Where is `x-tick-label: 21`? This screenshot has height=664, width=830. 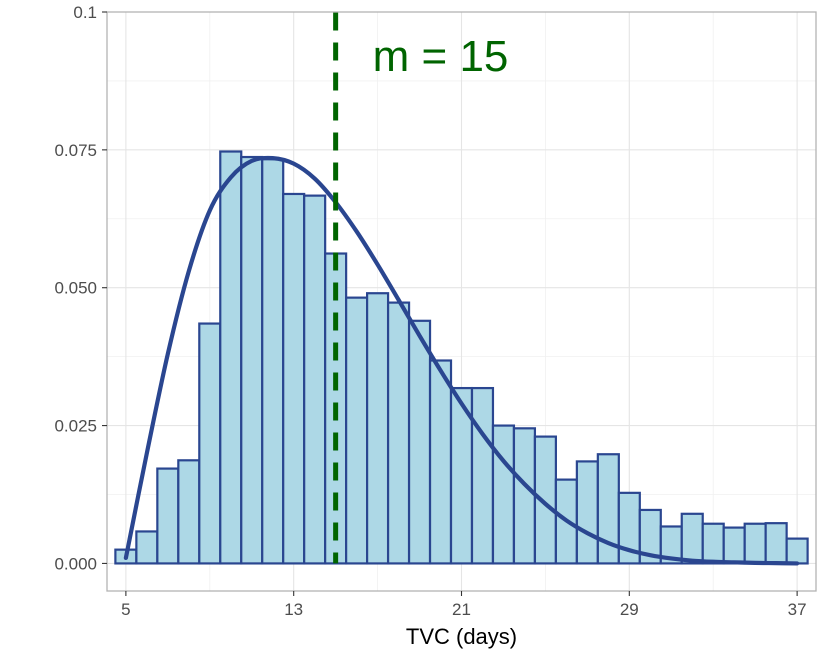 x-tick-label: 21 is located at coordinates (461, 609).